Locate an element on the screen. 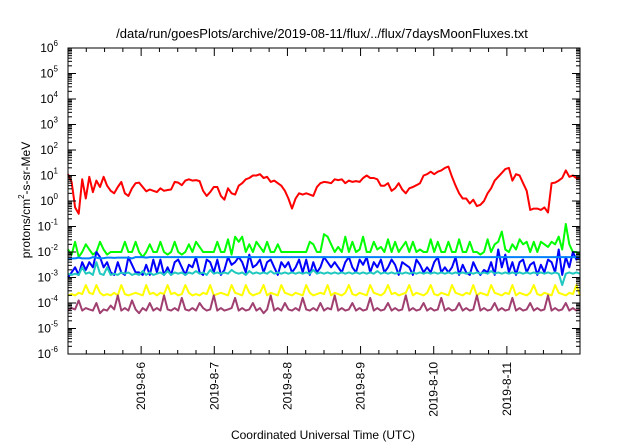 The width and height of the screenshot is (640, 448). x-tick-label-group: 2019-8-11 is located at coordinates (507, 389).